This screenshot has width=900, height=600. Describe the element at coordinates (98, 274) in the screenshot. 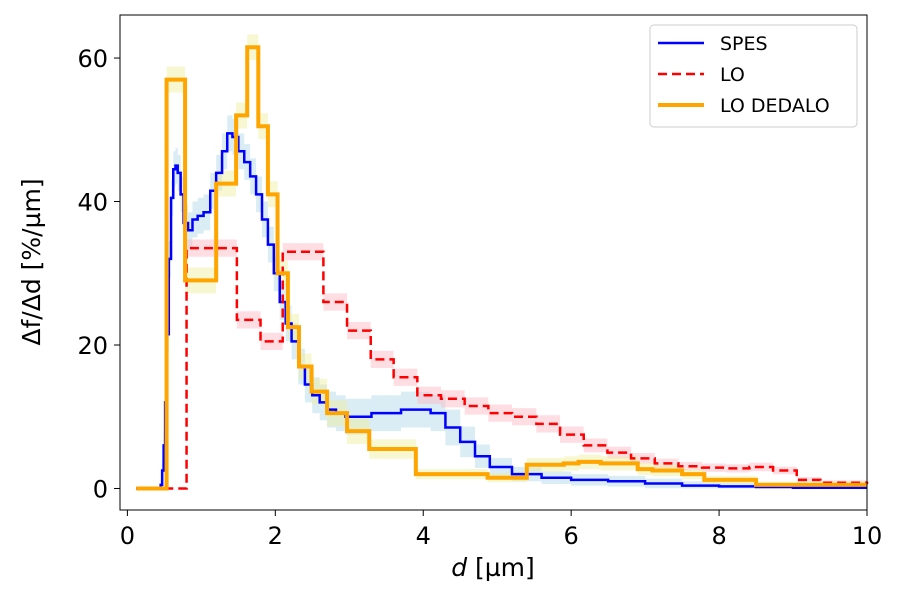

I see `y-axis-ticks: 0 20 40 60` at that location.